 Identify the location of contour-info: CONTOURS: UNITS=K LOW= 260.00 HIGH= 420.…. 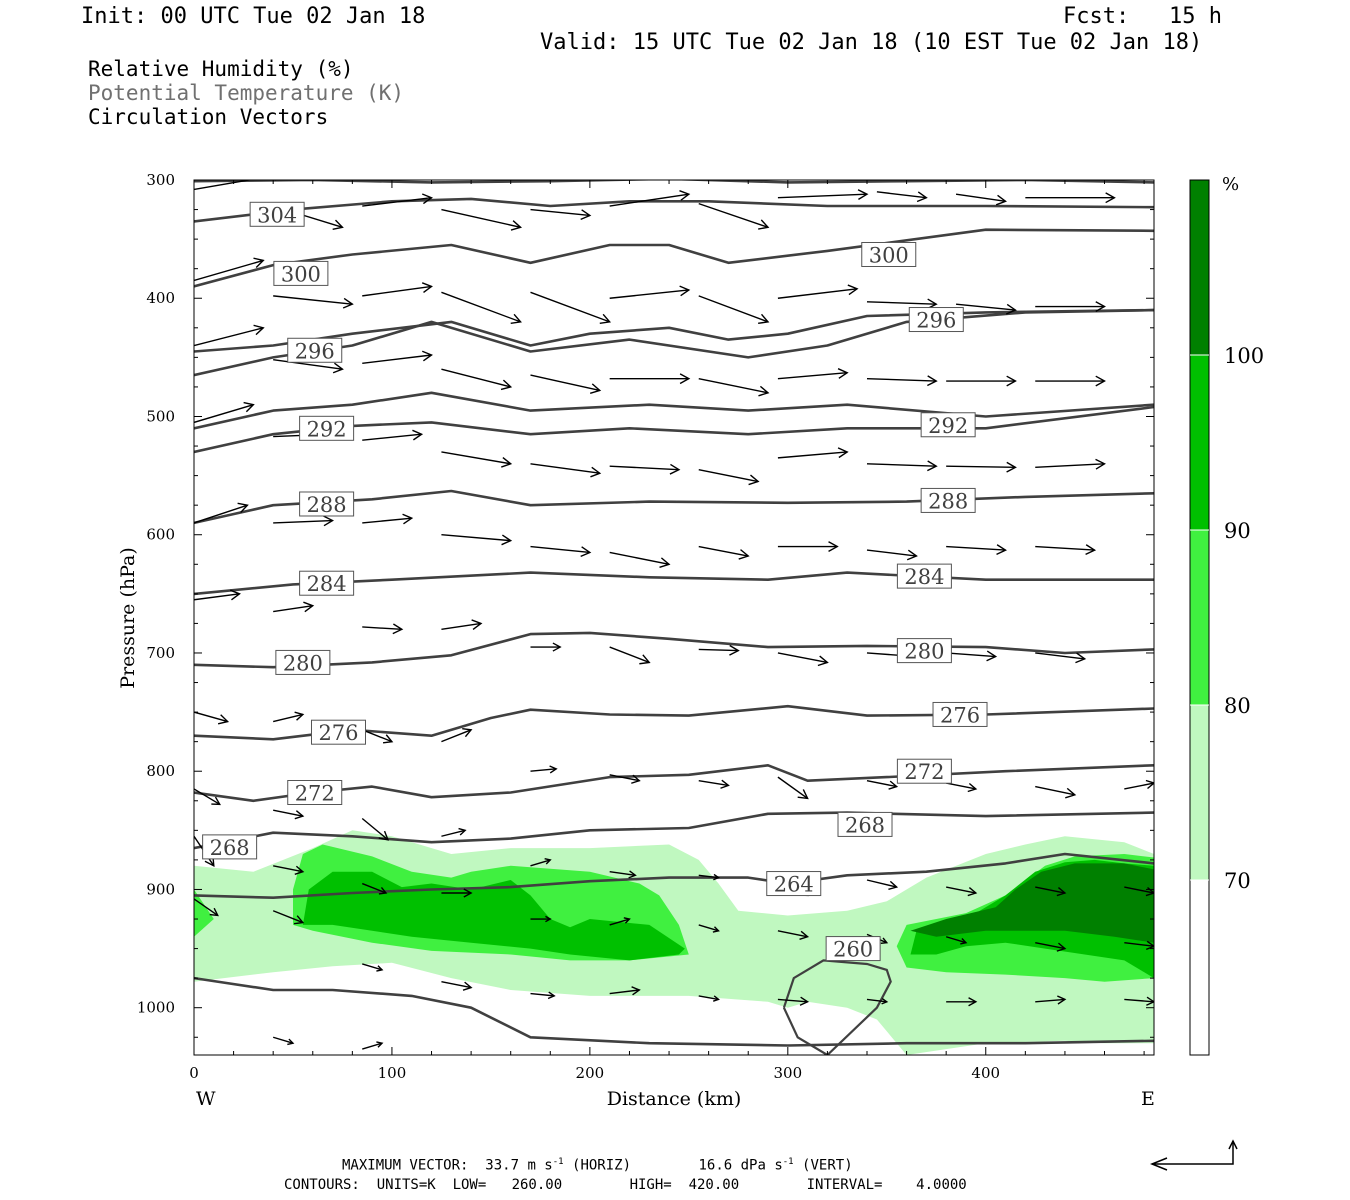
(625, 1185).